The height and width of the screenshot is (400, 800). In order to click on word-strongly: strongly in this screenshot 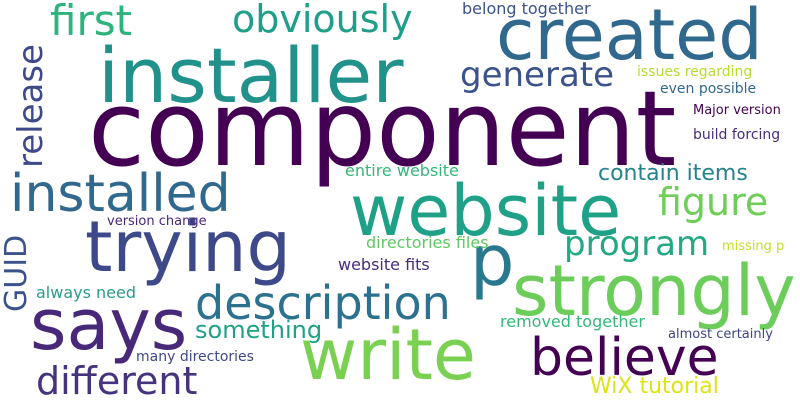, I will do `click(654, 291)`.